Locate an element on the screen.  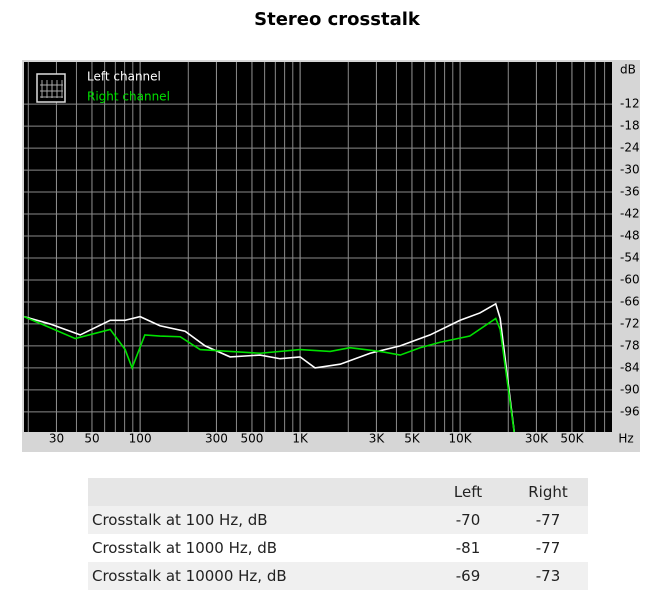
y-tick-label: -66 is located at coordinates (630, 301).